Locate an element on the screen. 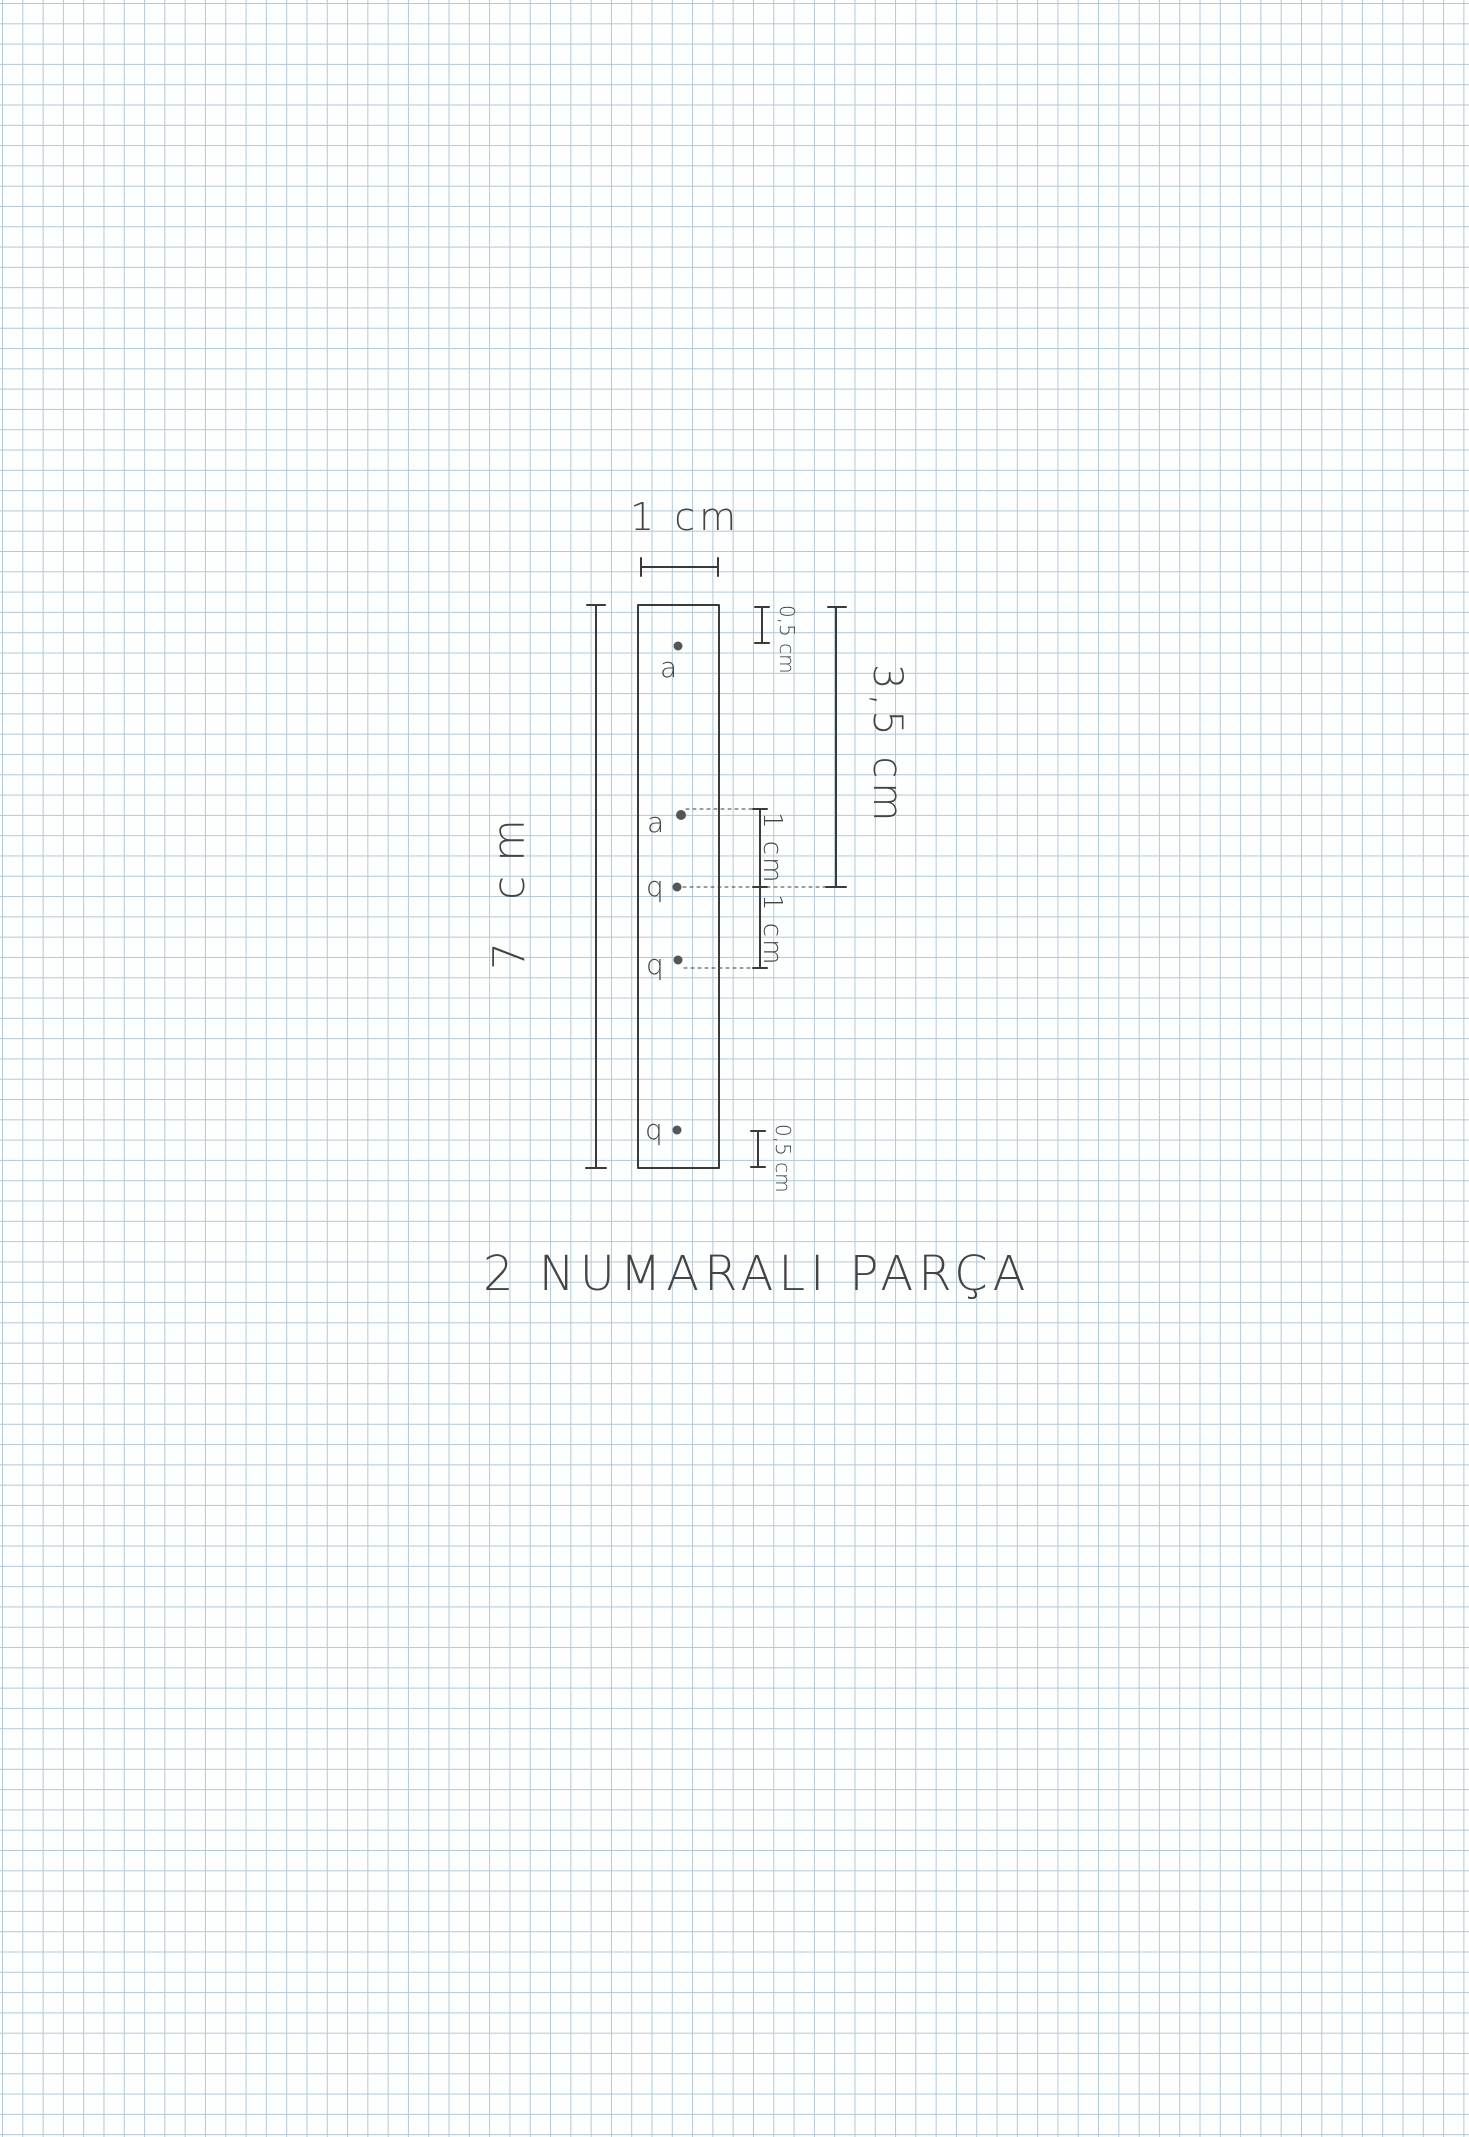 The width and height of the screenshot is (1469, 2137). half-height-dimension: 3,5 cm is located at coordinates (867, 747).